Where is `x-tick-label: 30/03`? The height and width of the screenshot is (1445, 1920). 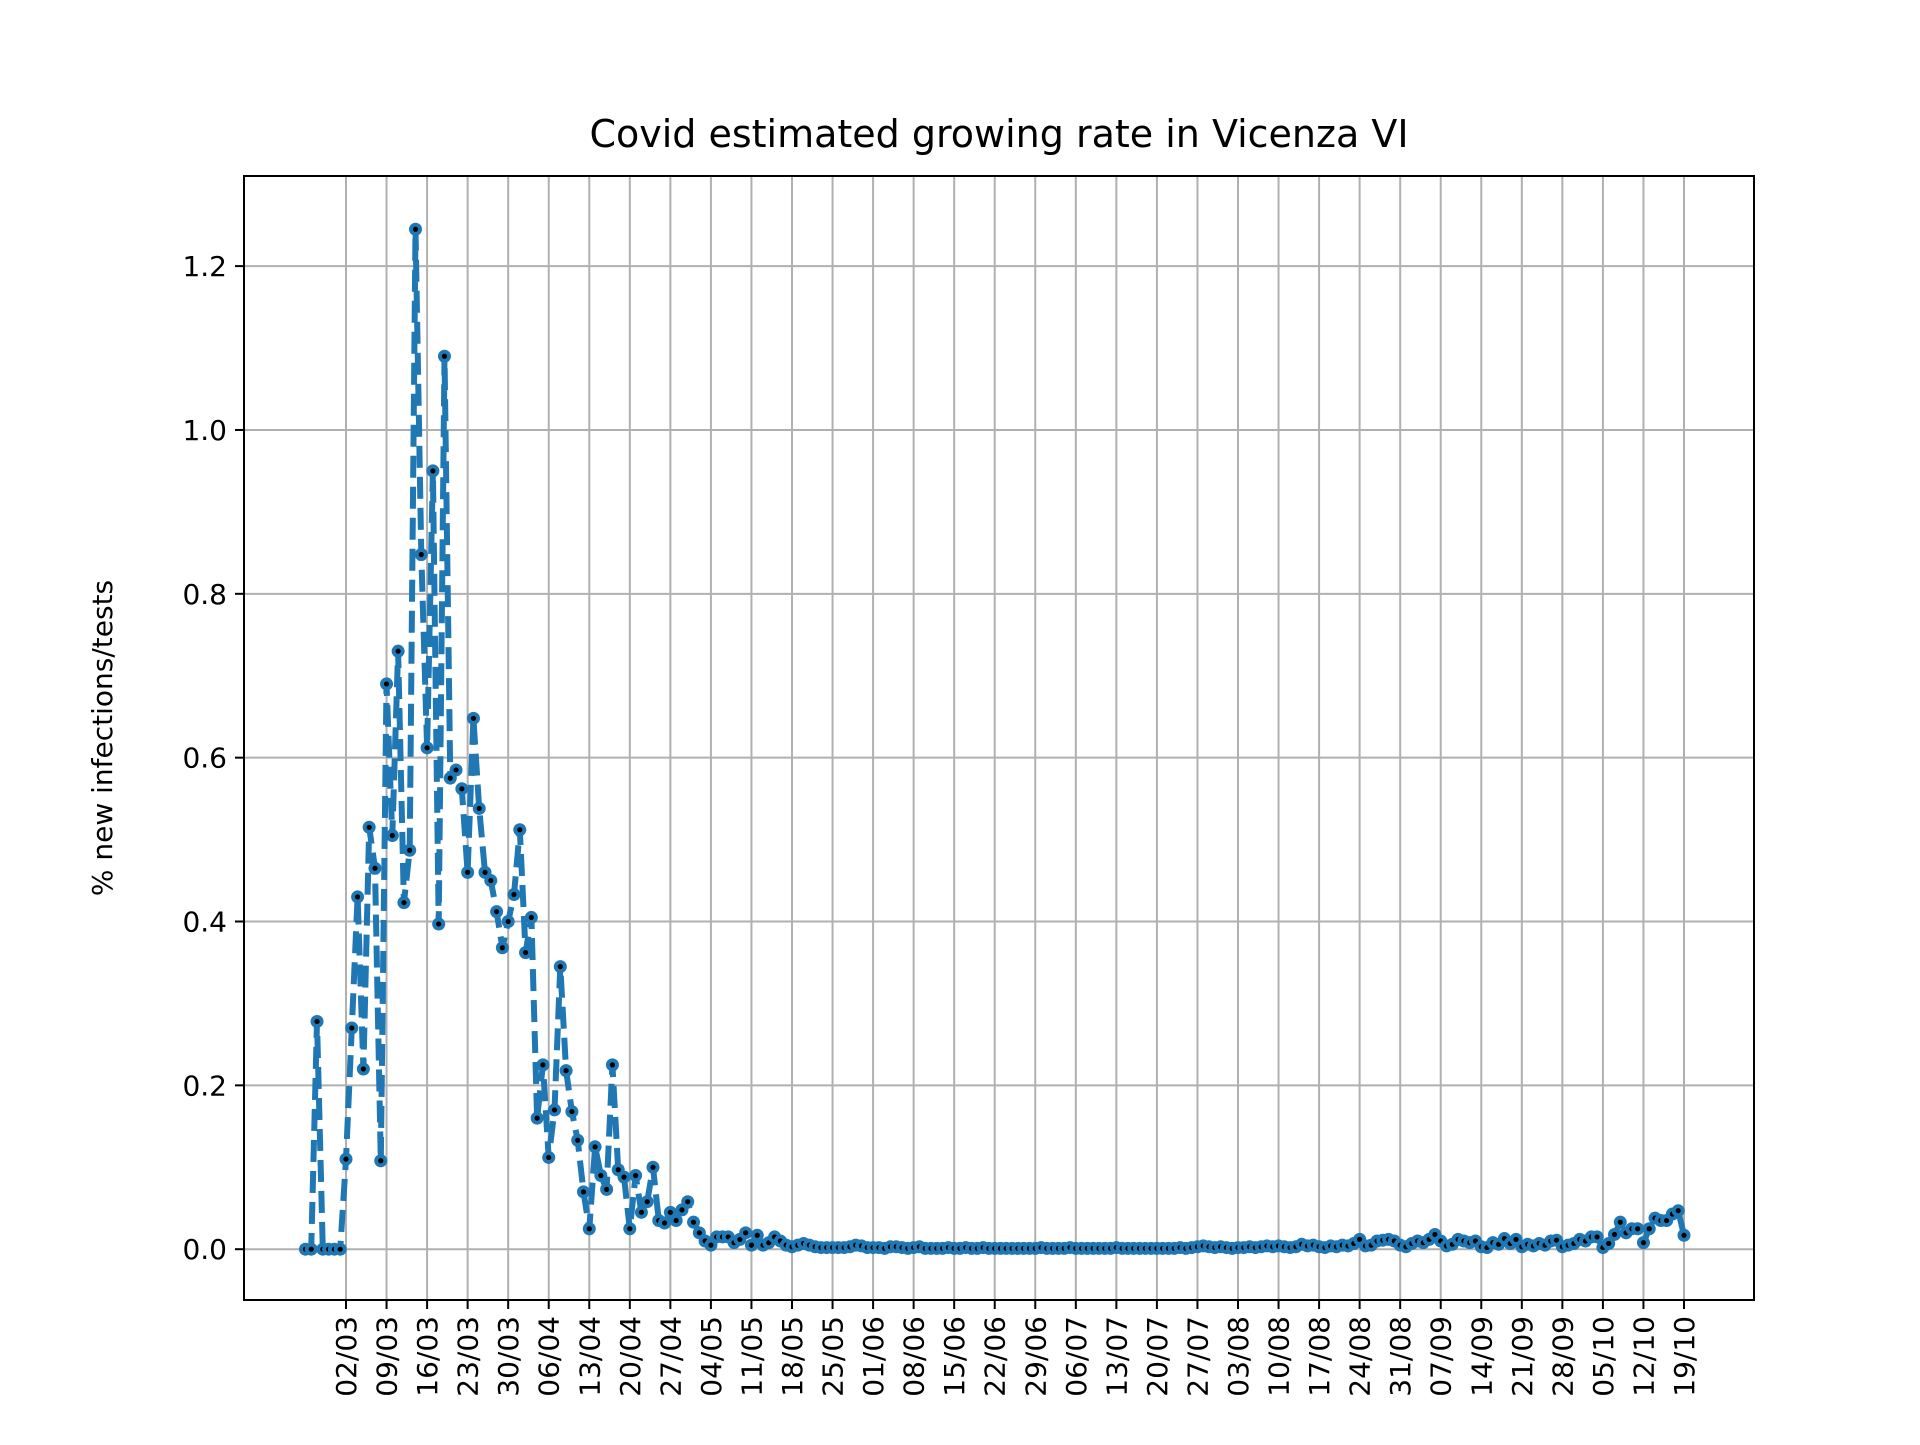 x-tick-label: 30/03 is located at coordinates (508, 1356).